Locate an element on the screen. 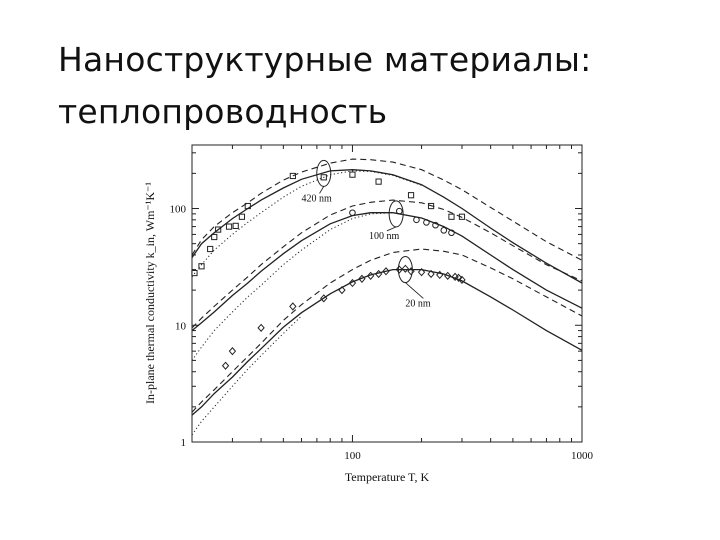  y-tick-label: 100 is located at coordinates (178, 210).